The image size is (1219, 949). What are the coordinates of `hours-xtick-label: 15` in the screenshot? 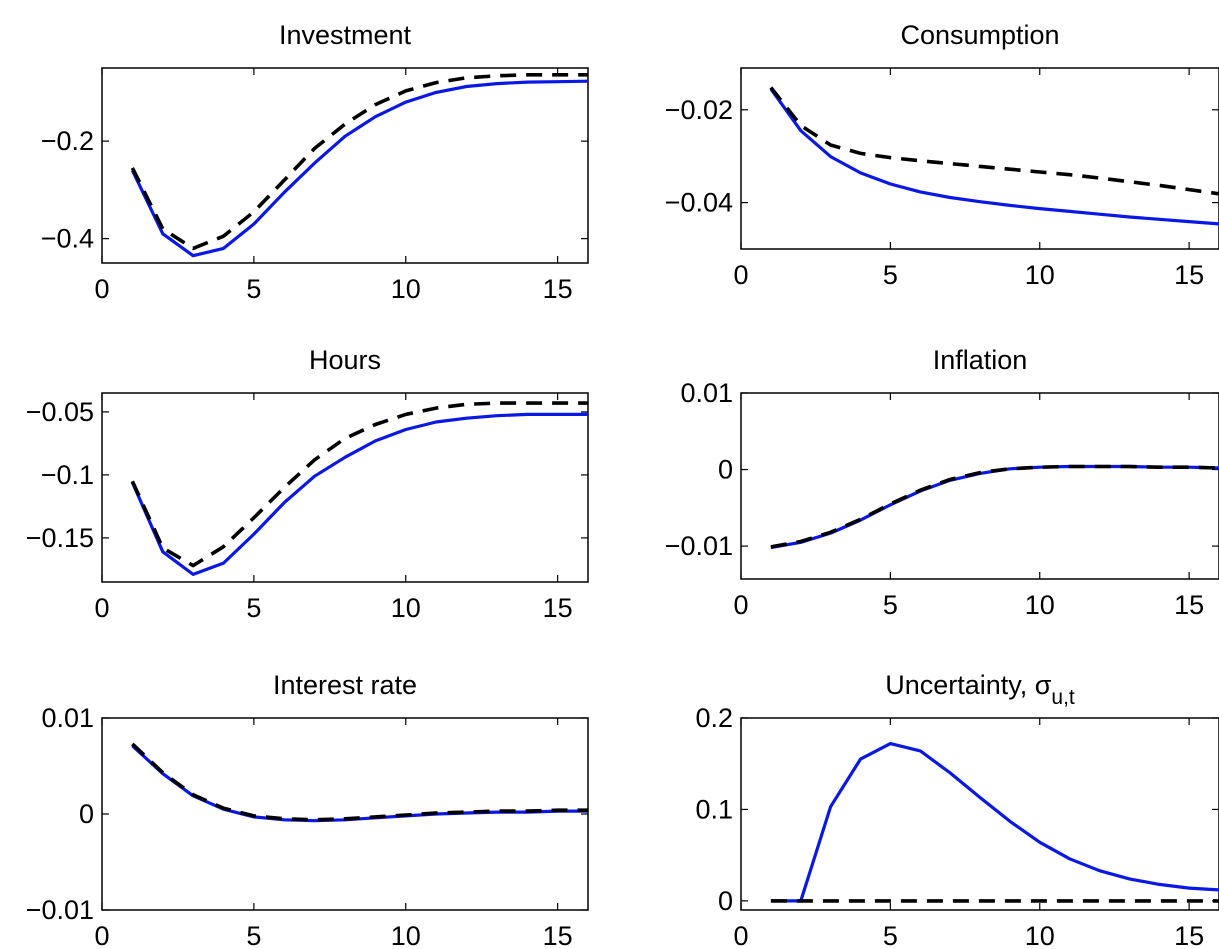 It's located at (558, 608).